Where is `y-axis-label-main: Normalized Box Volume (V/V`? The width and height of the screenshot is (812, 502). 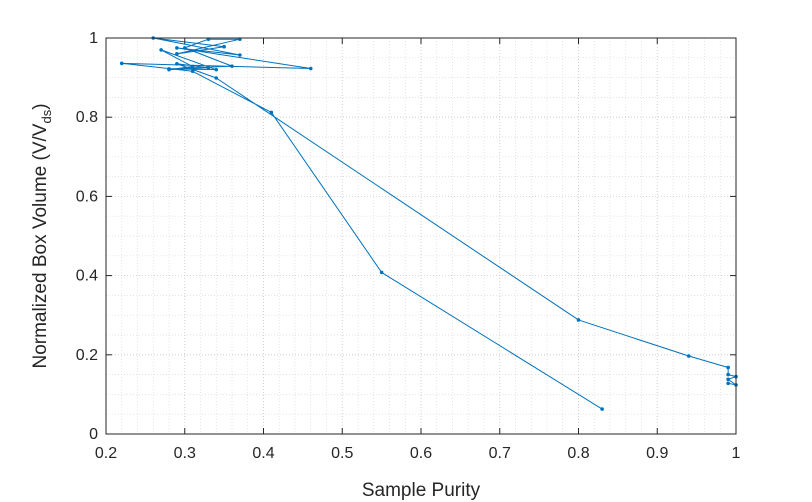
y-axis-label-main: Normalized Box Volume (V/V is located at coordinates (40, 245).